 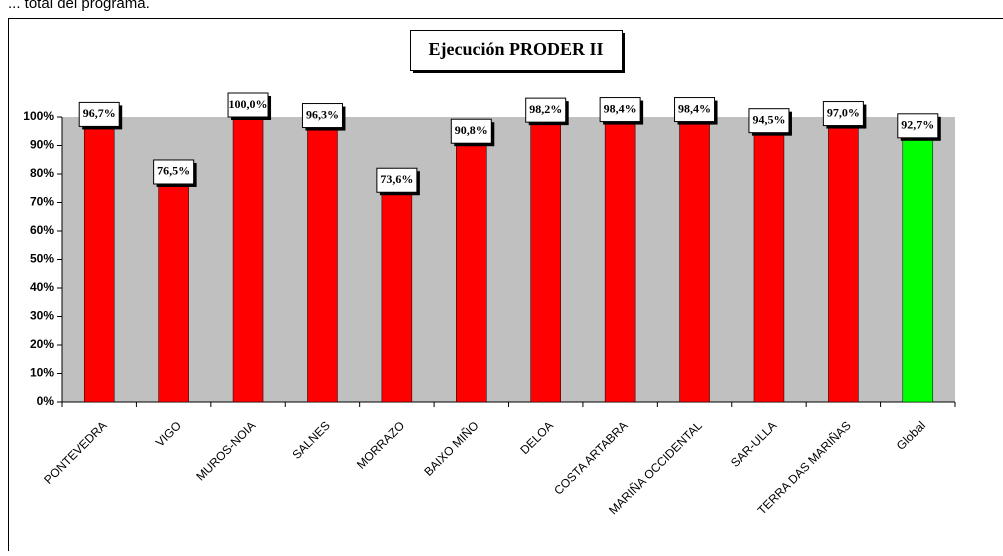 I want to click on value-label: 73,6%, so click(x=396, y=179).